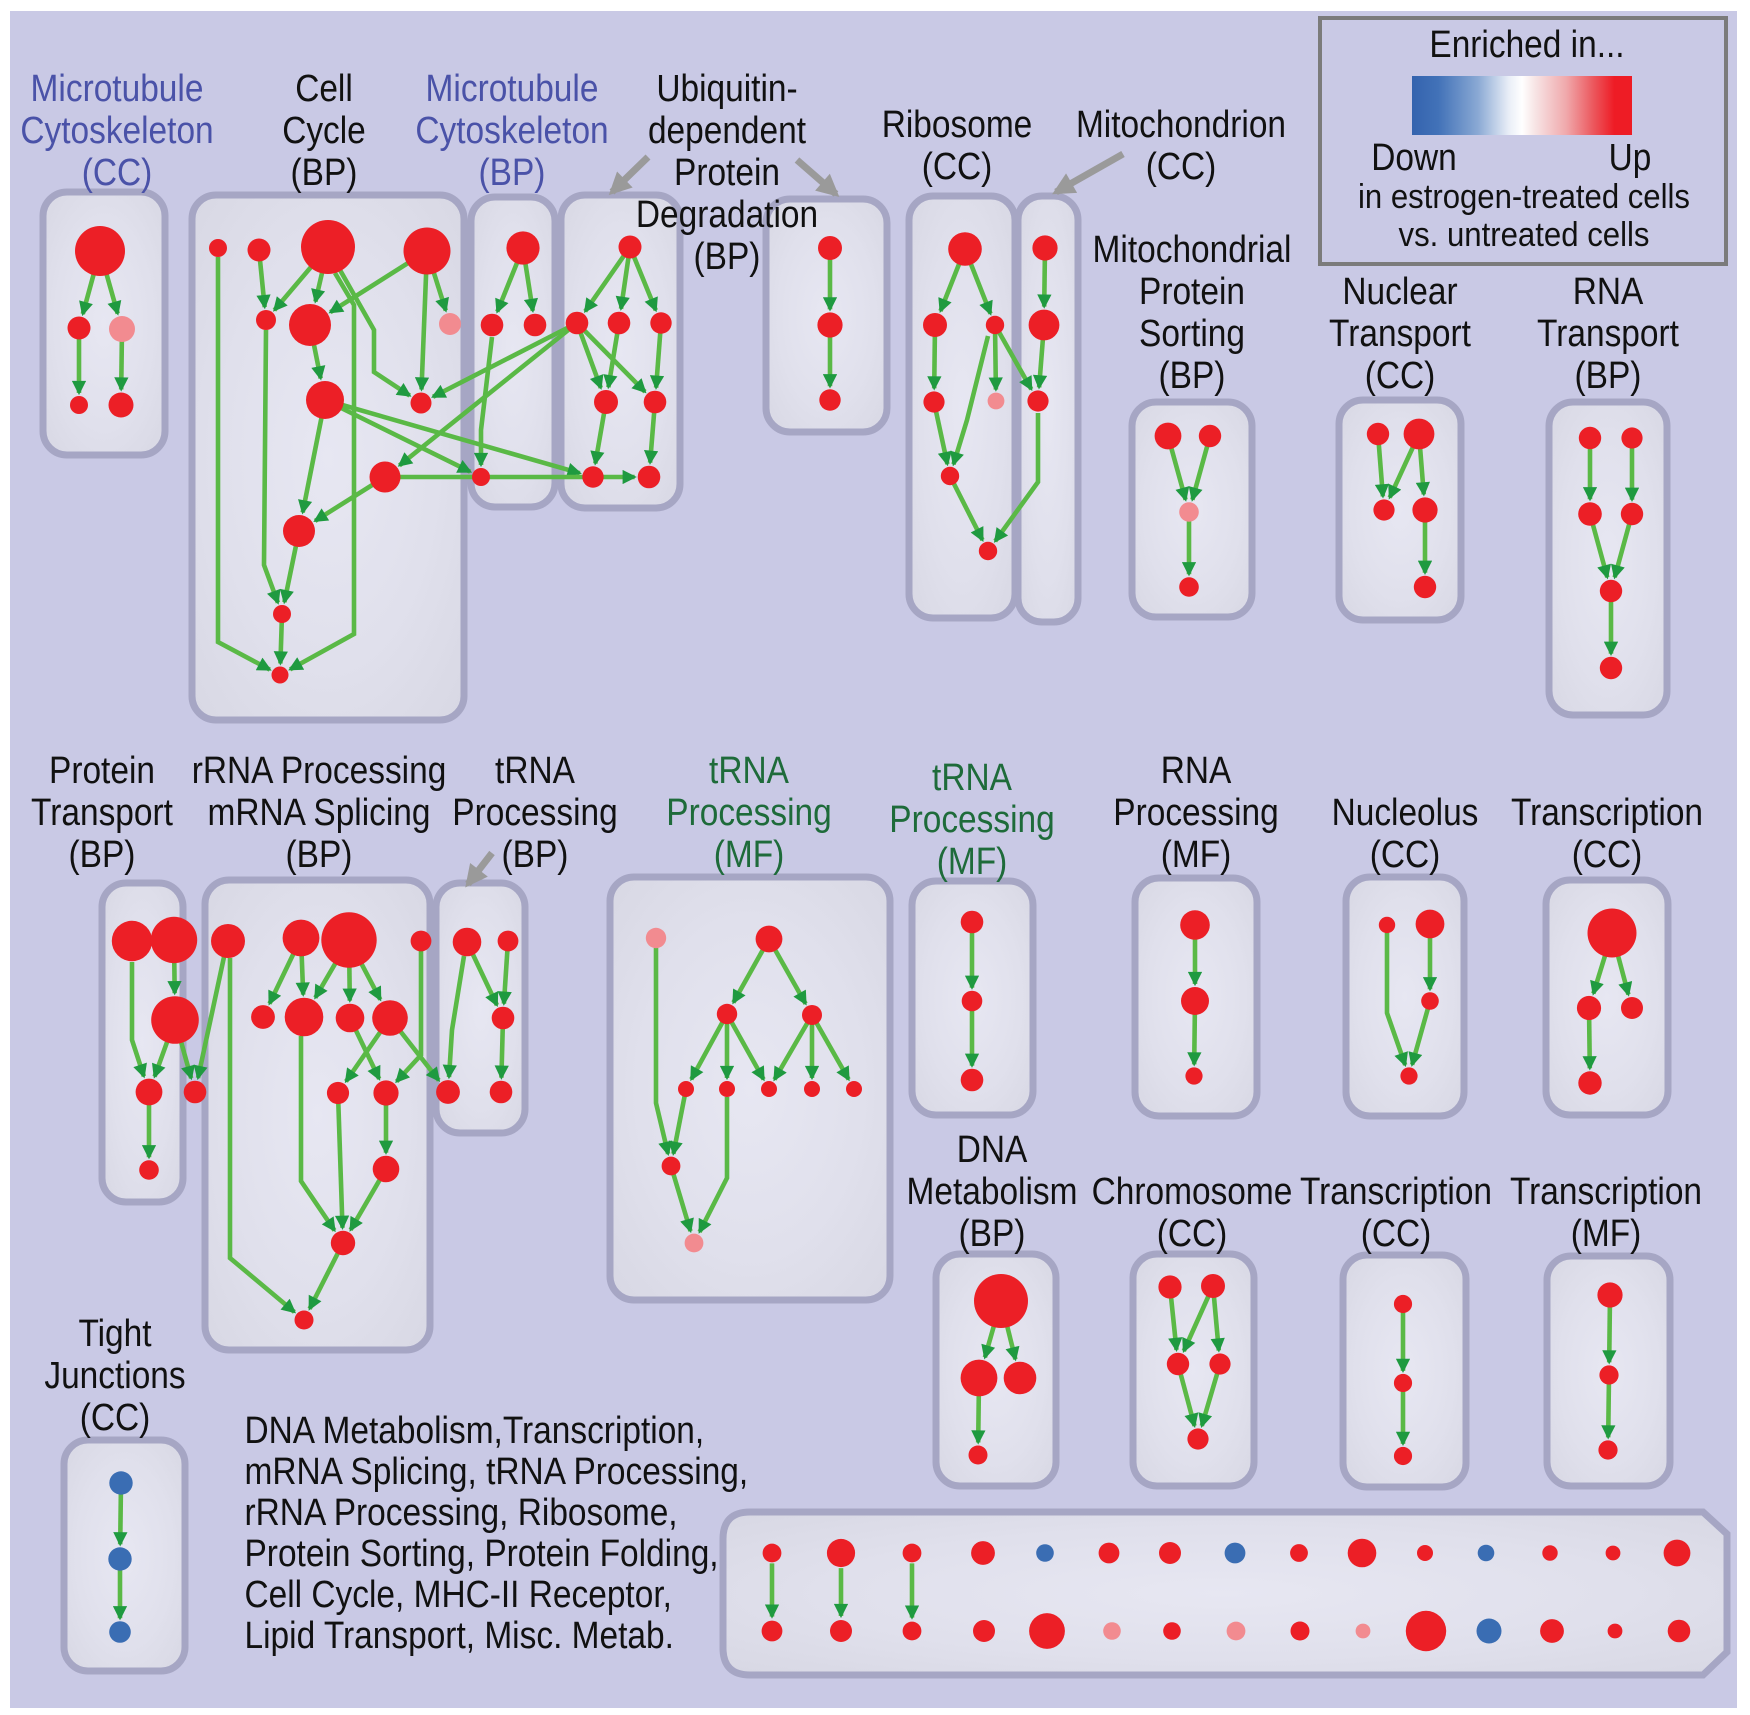 The height and width of the screenshot is (1715, 1750). What do you see at coordinates (475, 1431) in the screenshot?
I see `svg-text: DNA Metabolism,Transcription,` at bounding box center [475, 1431].